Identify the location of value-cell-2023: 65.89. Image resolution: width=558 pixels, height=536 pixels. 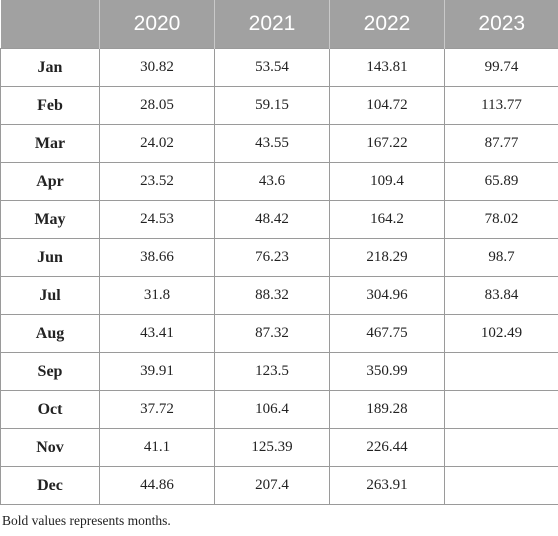
(501, 181).